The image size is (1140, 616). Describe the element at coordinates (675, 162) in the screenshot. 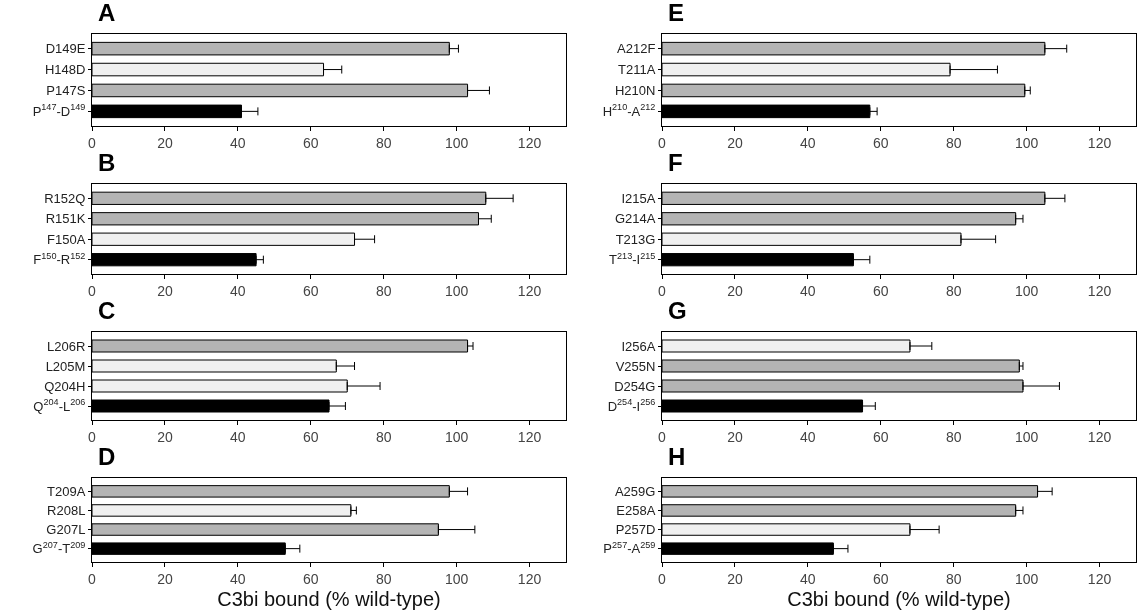

I see `chart-title: F` at that location.